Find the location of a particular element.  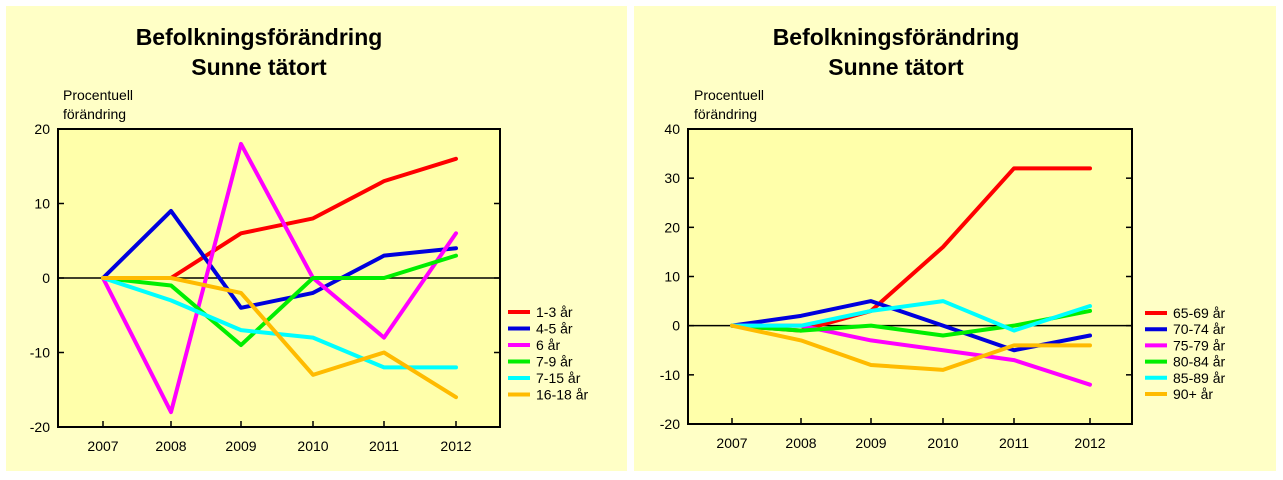

legend-label-1: 1-3 år is located at coordinates (554, 312).